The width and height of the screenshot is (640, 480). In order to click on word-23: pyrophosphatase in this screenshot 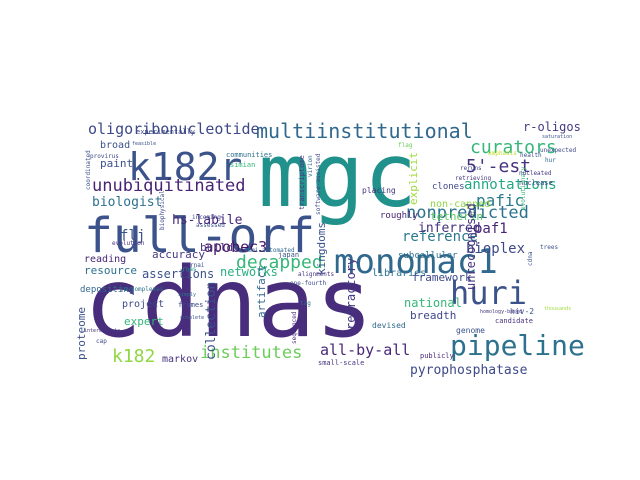, I will do `click(469, 370)`.